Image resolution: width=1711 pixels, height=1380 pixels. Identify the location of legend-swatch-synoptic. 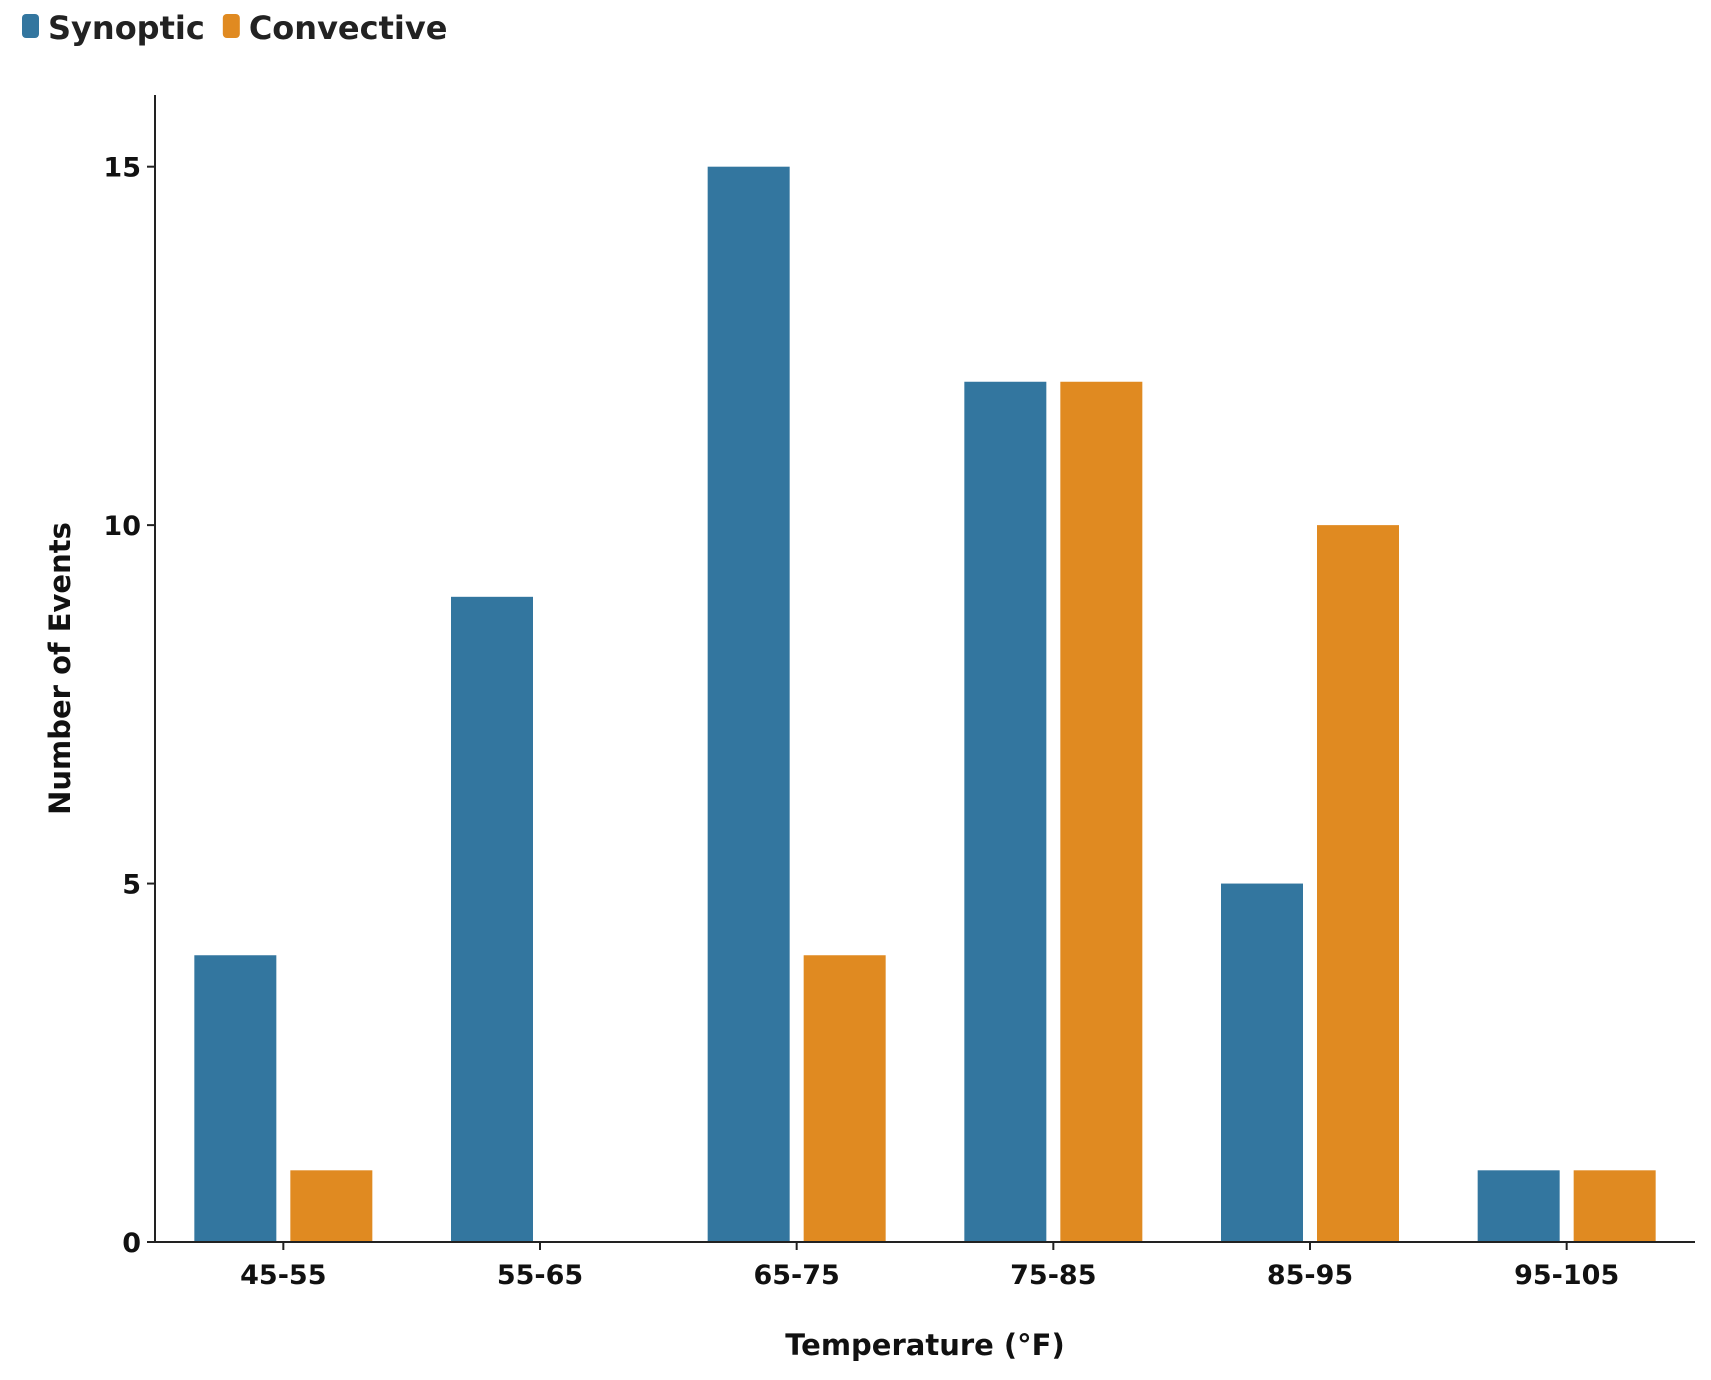
(30, 26).